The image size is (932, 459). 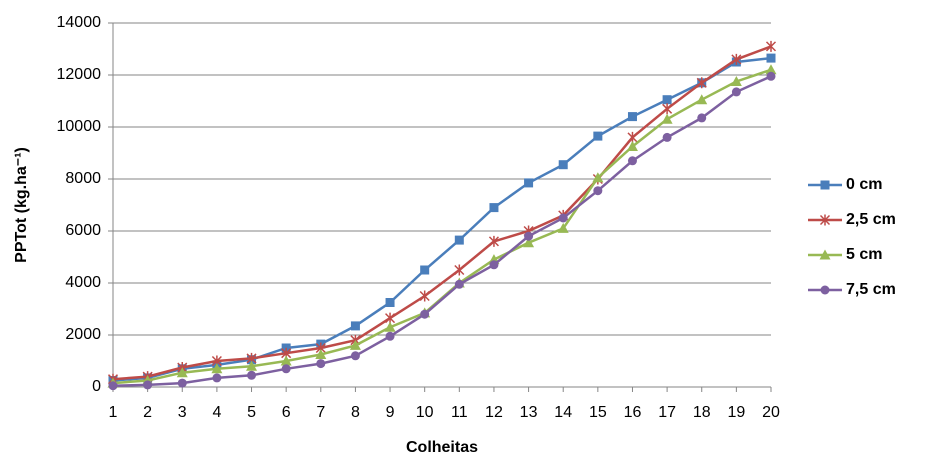 What do you see at coordinates (83, 230) in the screenshot?
I see `y-tick-label: 6000` at bounding box center [83, 230].